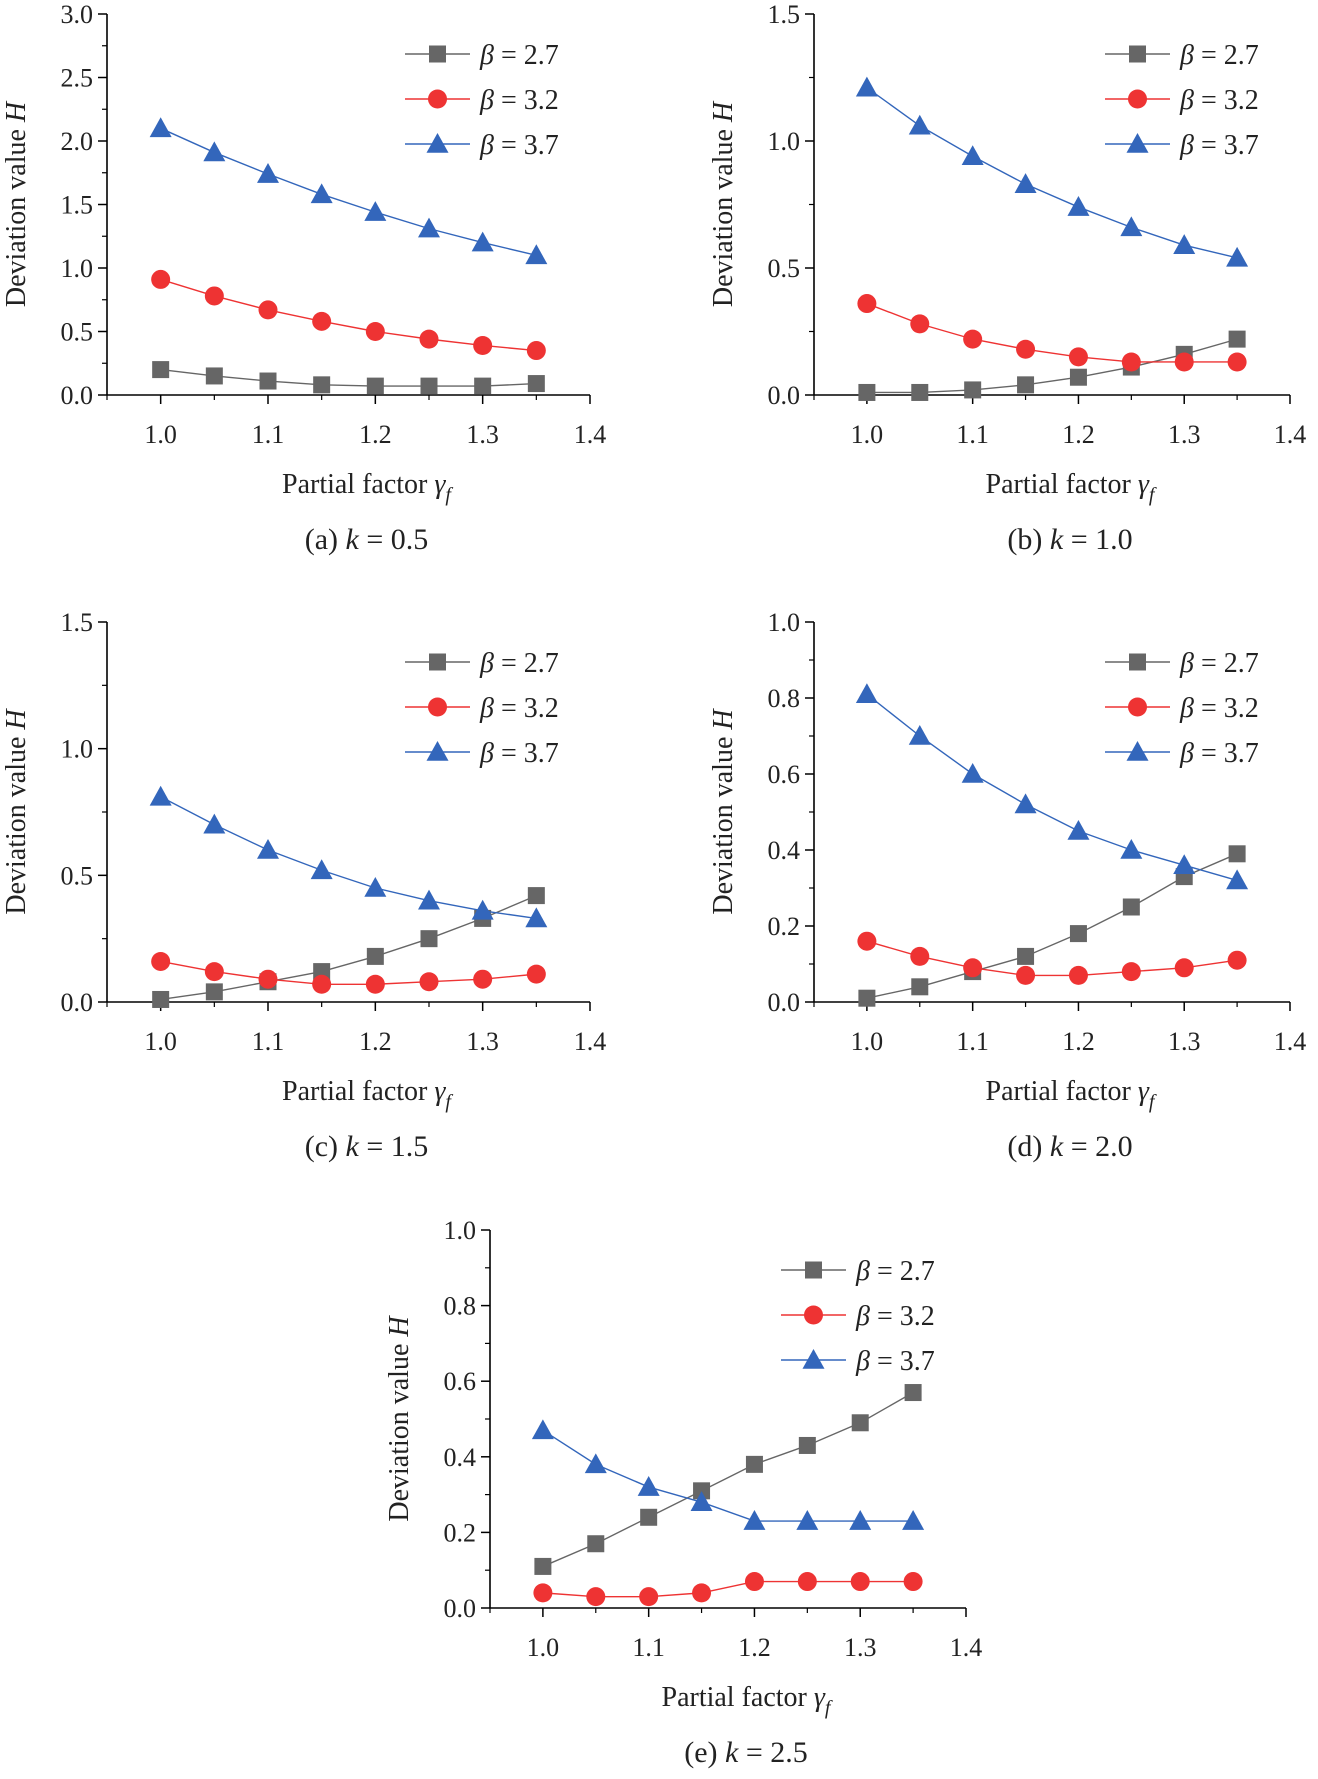 The height and width of the screenshot is (1779, 1318). Describe the element at coordinates (784, 850) in the screenshot. I see `y-tick-label: 0.4` at that location.